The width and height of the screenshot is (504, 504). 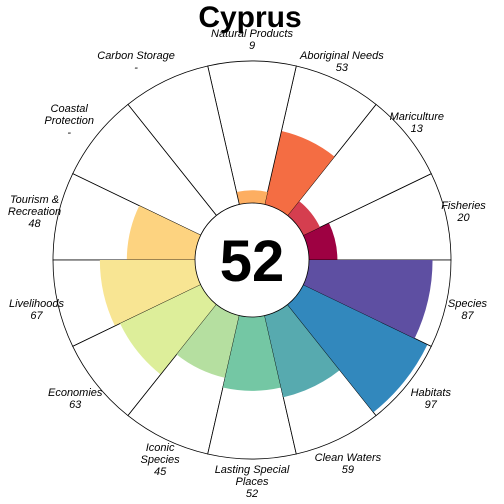 What do you see at coordinates (75, 399) in the screenshot?
I see `petal-label-economies: Economies 63` at bounding box center [75, 399].